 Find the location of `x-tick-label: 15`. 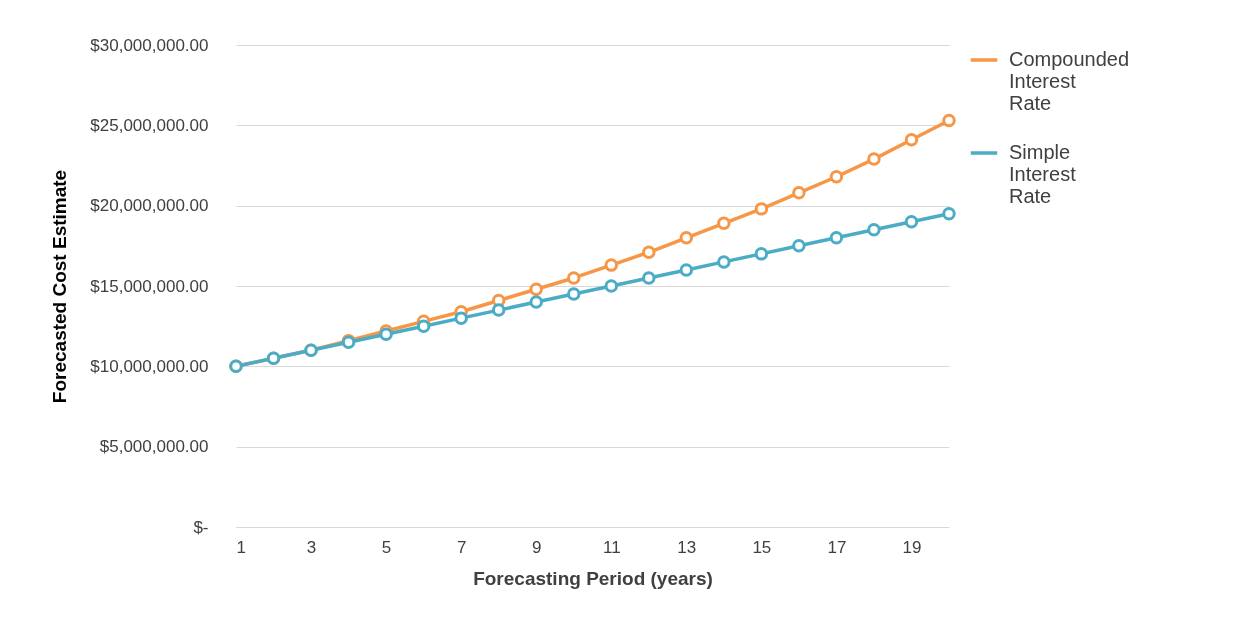

x-tick-label: 15 is located at coordinates (762, 547).